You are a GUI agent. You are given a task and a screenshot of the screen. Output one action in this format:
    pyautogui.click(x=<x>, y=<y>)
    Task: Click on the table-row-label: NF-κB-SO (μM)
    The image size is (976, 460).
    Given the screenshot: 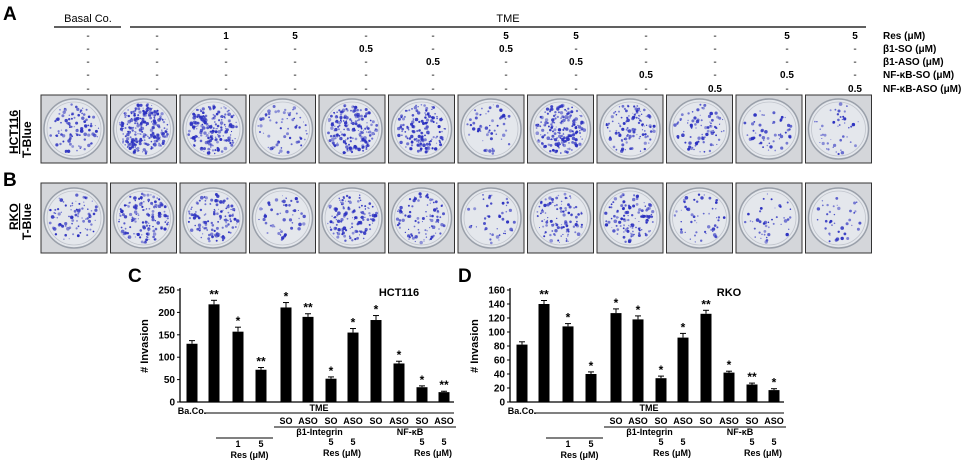 What is the action you would take?
    pyautogui.click(x=918, y=75)
    